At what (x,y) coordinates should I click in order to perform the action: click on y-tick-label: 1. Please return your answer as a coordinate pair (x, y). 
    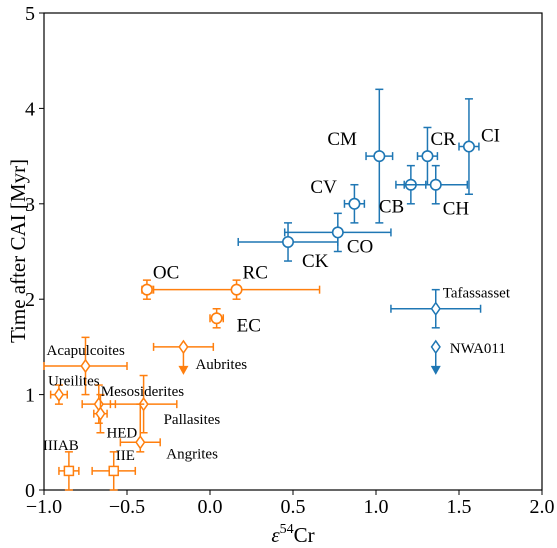
    Looking at the image, I should click on (30, 396).